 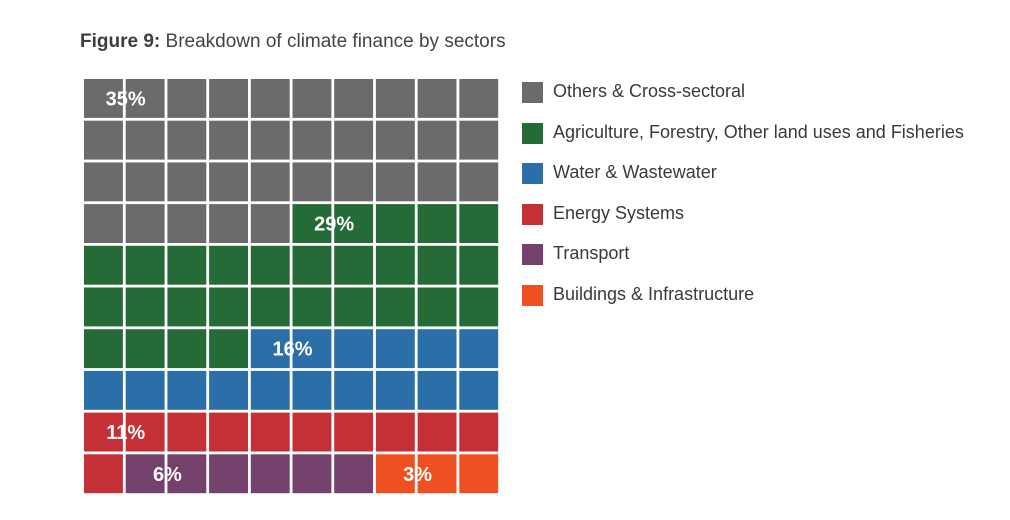 What do you see at coordinates (619, 212) in the screenshot?
I see `legend-label: Energy Systems` at bounding box center [619, 212].